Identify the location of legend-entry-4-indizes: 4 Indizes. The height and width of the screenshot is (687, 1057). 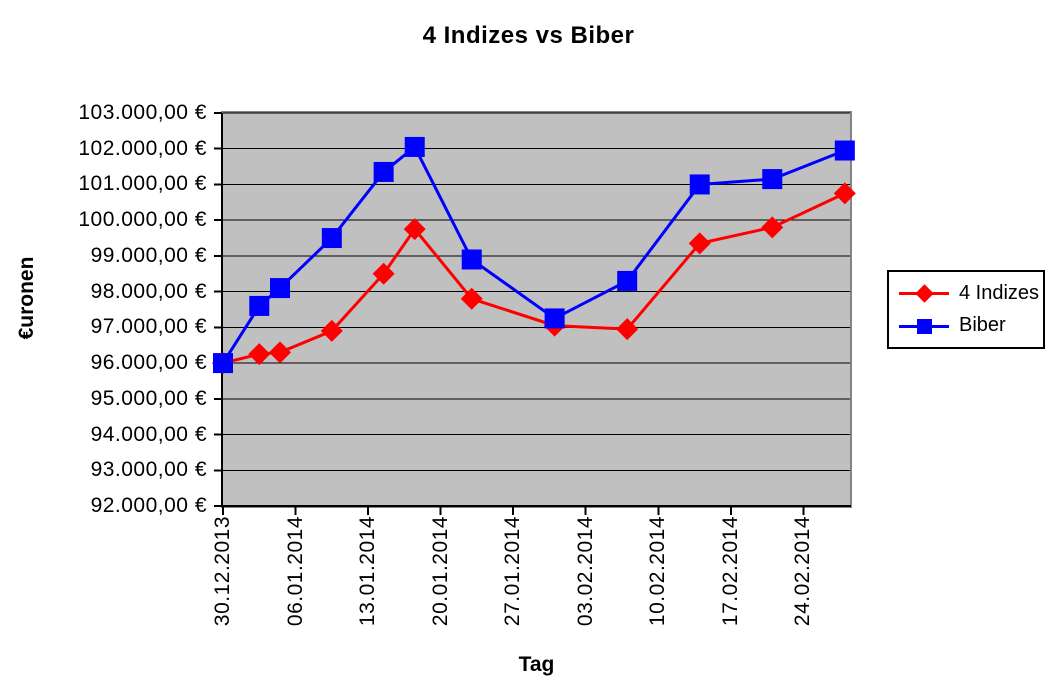
(971, 293).